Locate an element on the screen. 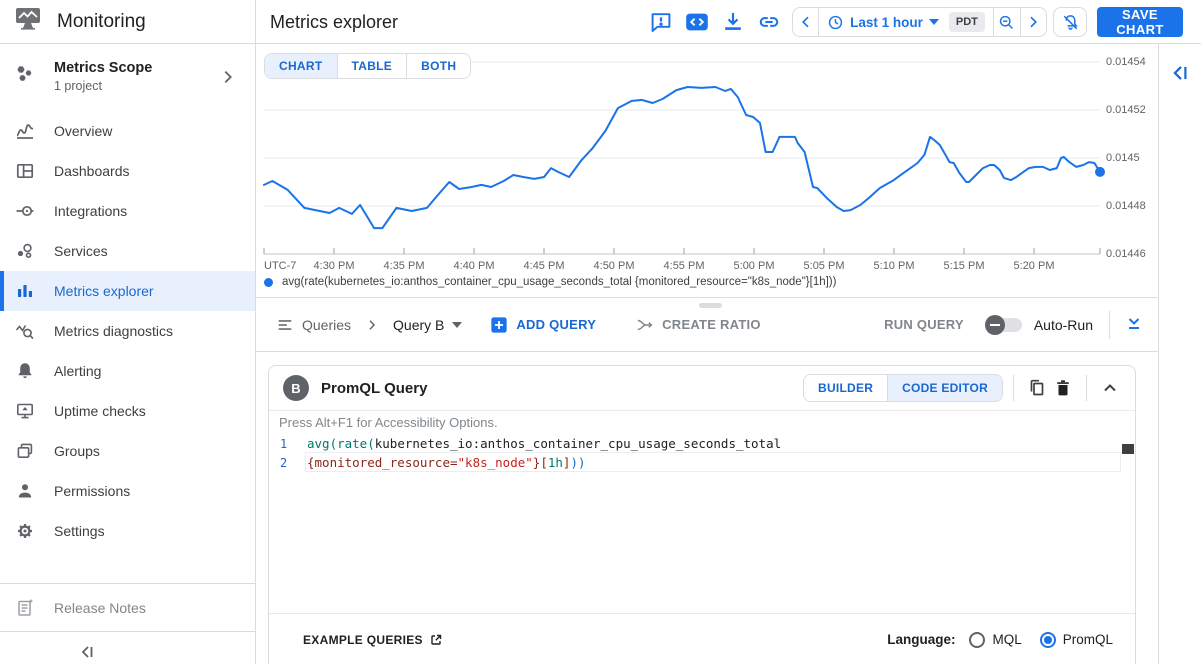  queries-breadcrumb-label: Queries is located at coordinates (327, 324).